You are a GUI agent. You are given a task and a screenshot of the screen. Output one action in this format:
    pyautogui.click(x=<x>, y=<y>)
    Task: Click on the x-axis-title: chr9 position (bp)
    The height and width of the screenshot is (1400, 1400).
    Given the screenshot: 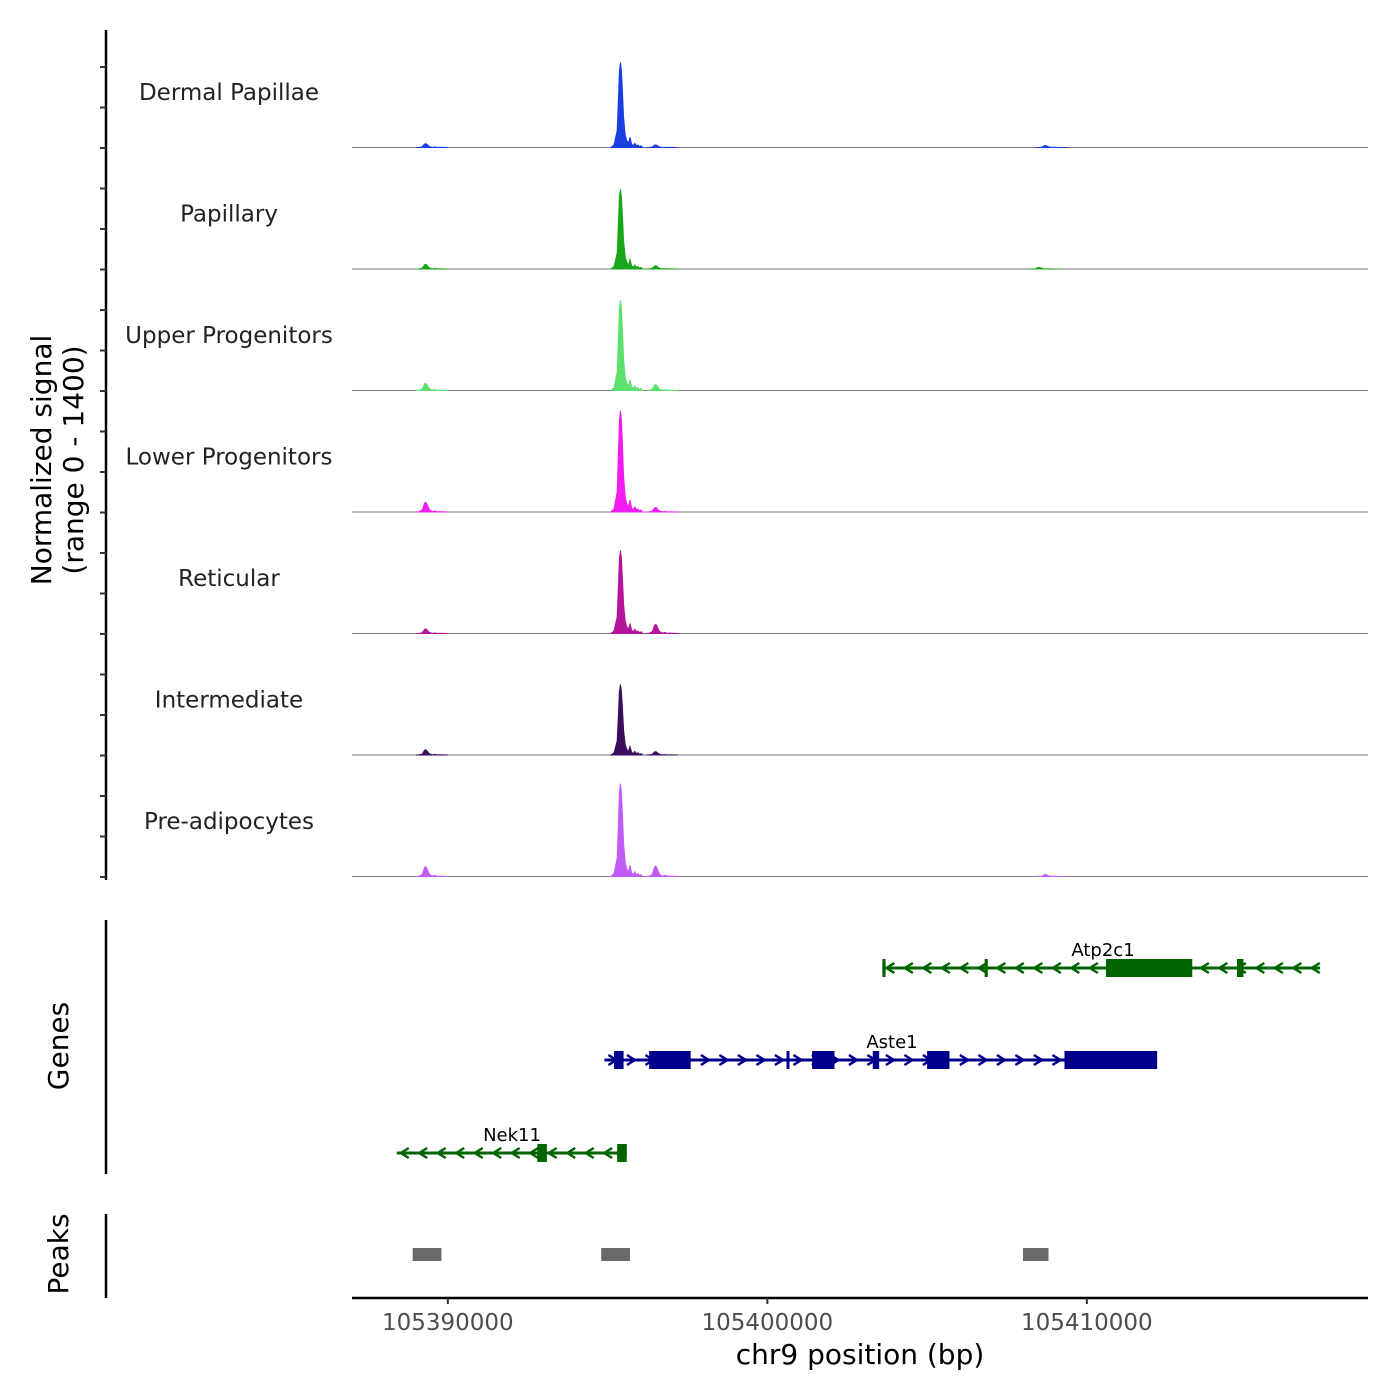 What is the action you would take?
    pyautogui.click(x=860, y=1354)
    